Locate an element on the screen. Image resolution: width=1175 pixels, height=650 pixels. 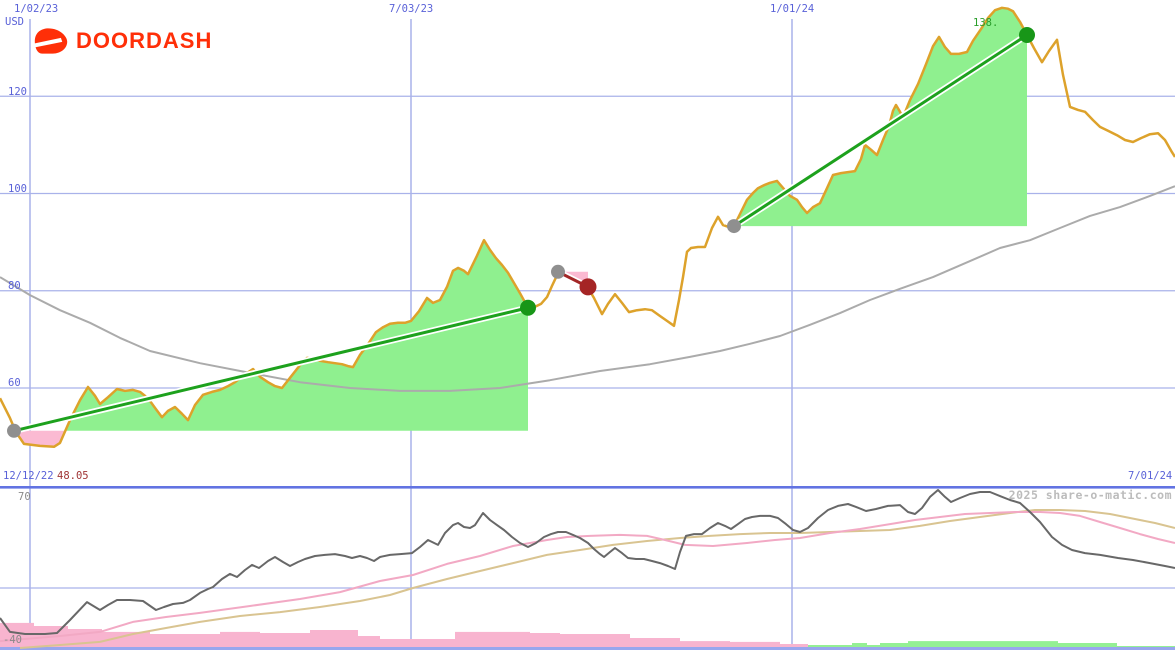
uptrend-early-gain-fill is located at coordinates (296, 335).